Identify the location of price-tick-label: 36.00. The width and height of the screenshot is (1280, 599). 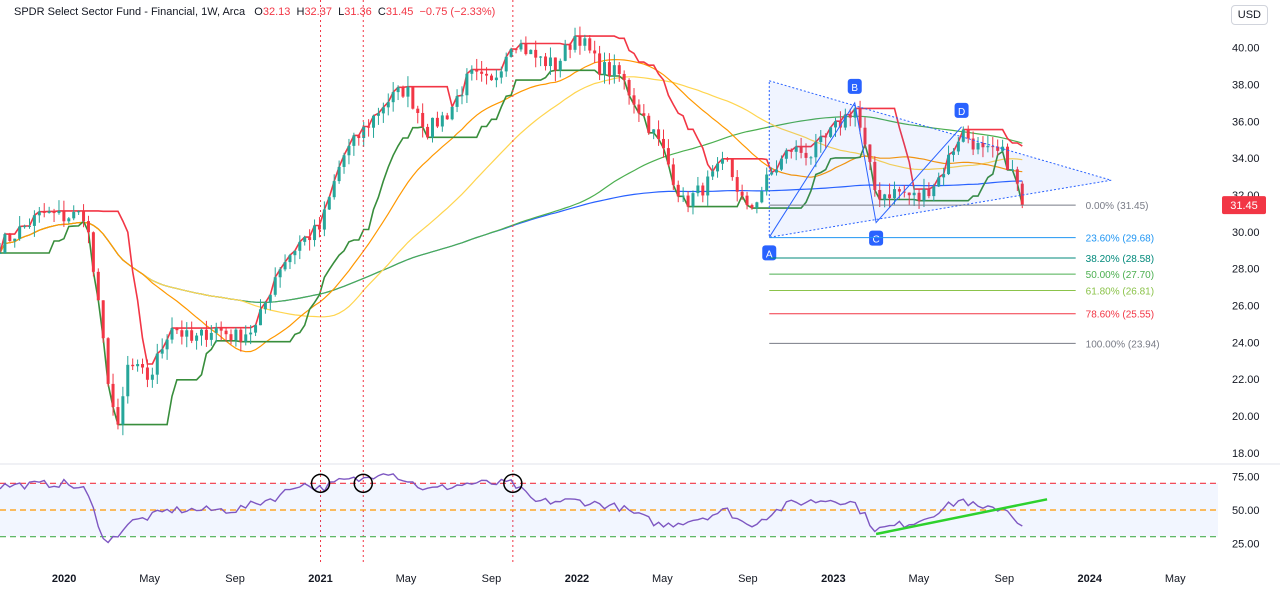
(1246, 122).